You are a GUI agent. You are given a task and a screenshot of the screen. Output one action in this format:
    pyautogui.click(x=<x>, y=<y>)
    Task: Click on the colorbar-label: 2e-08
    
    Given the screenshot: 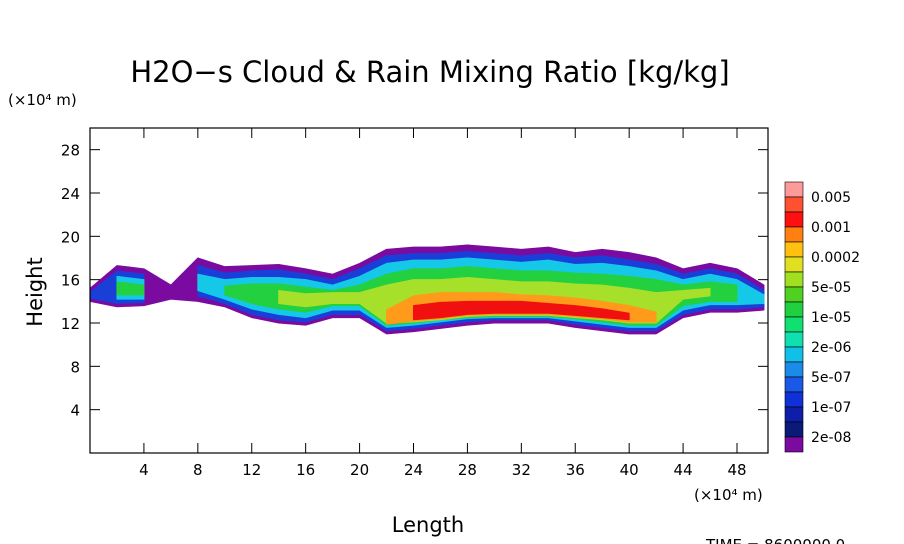 What is the action you would take?
    pyautogui.click(x=831, y=438)
    